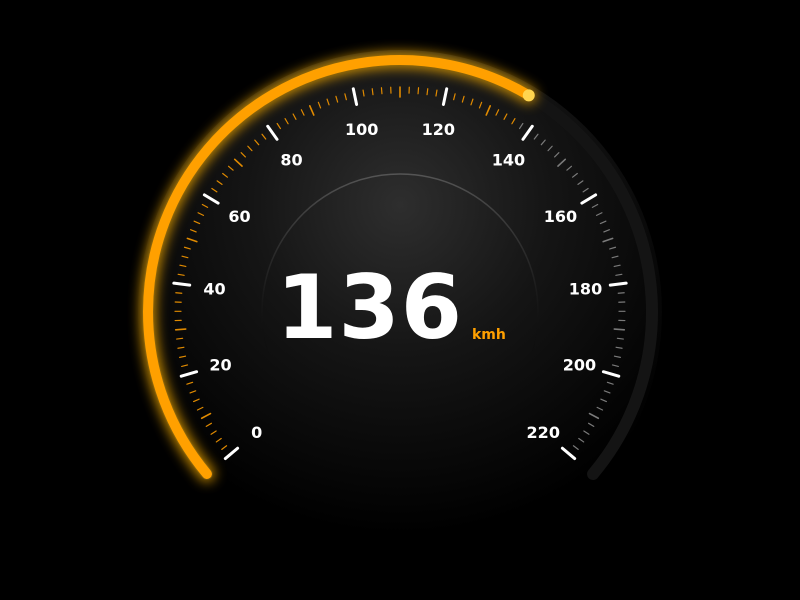 The height and width of the screenshot is (600, 800). I want to click on tick-label: 120, so click(438, 129).